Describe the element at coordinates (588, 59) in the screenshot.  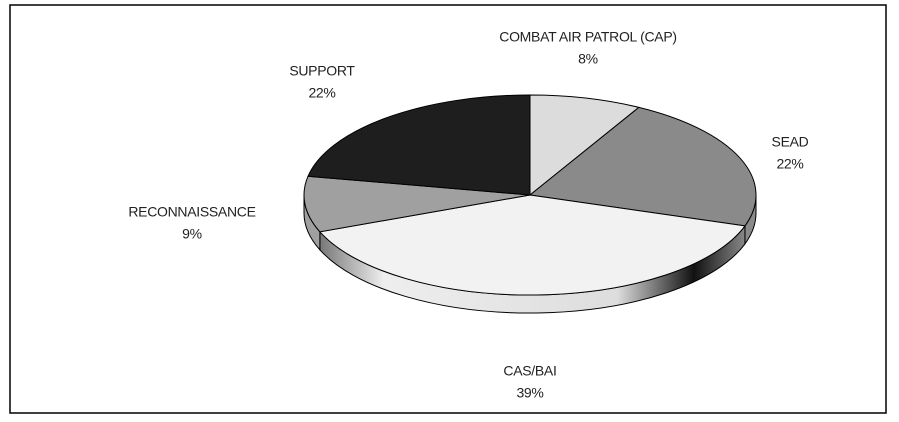
I see `slice-value-label: 8%` at that location.